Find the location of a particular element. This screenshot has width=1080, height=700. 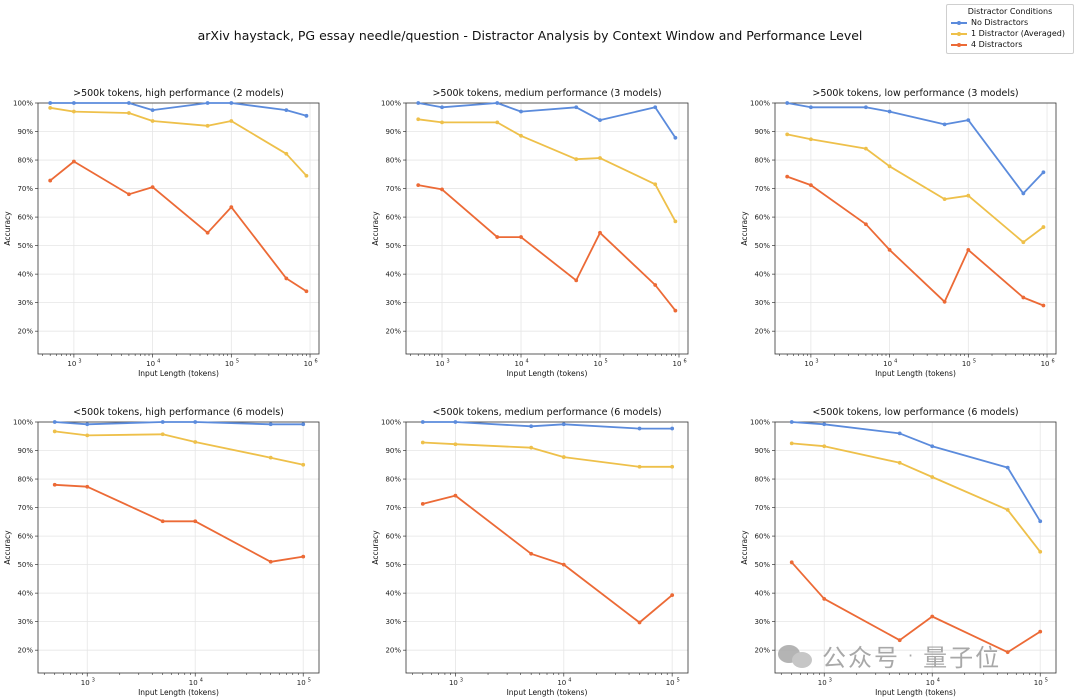

legend-label: No Distractors is located at coordinates (1000, 22).